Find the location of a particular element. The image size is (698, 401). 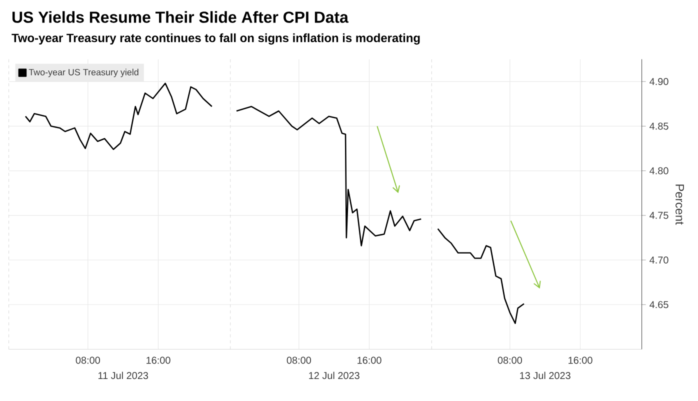

legend-label: Two-year US Treasury yield is located at coordinates (83, 73).